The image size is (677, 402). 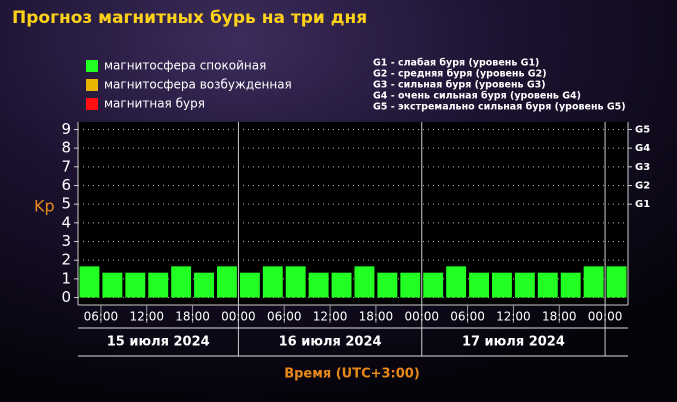 What do you see at coordinates (642, 148) in the screenshot?
I see `y2-tick-label: G4` at bounding box center [642, 148].